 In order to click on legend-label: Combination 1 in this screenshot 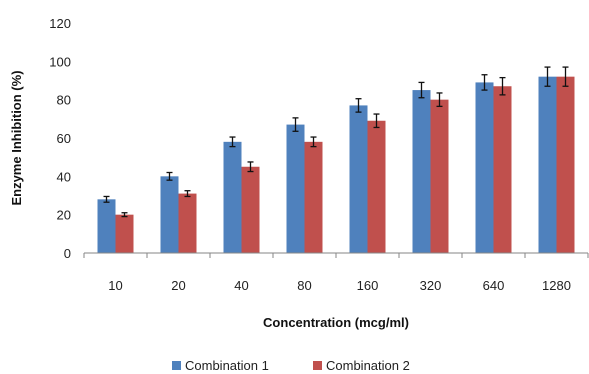, I will do `click(227, 365)`.